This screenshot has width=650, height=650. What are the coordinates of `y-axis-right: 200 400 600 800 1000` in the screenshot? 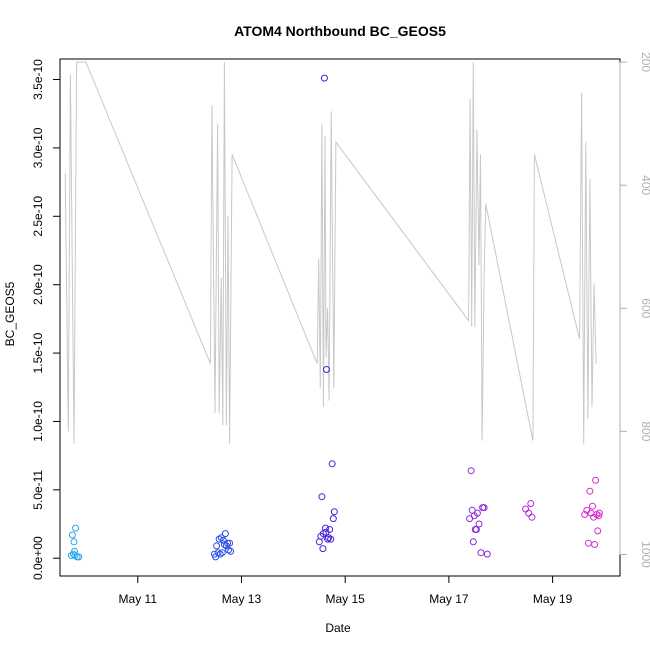 It's located at (634, 310).